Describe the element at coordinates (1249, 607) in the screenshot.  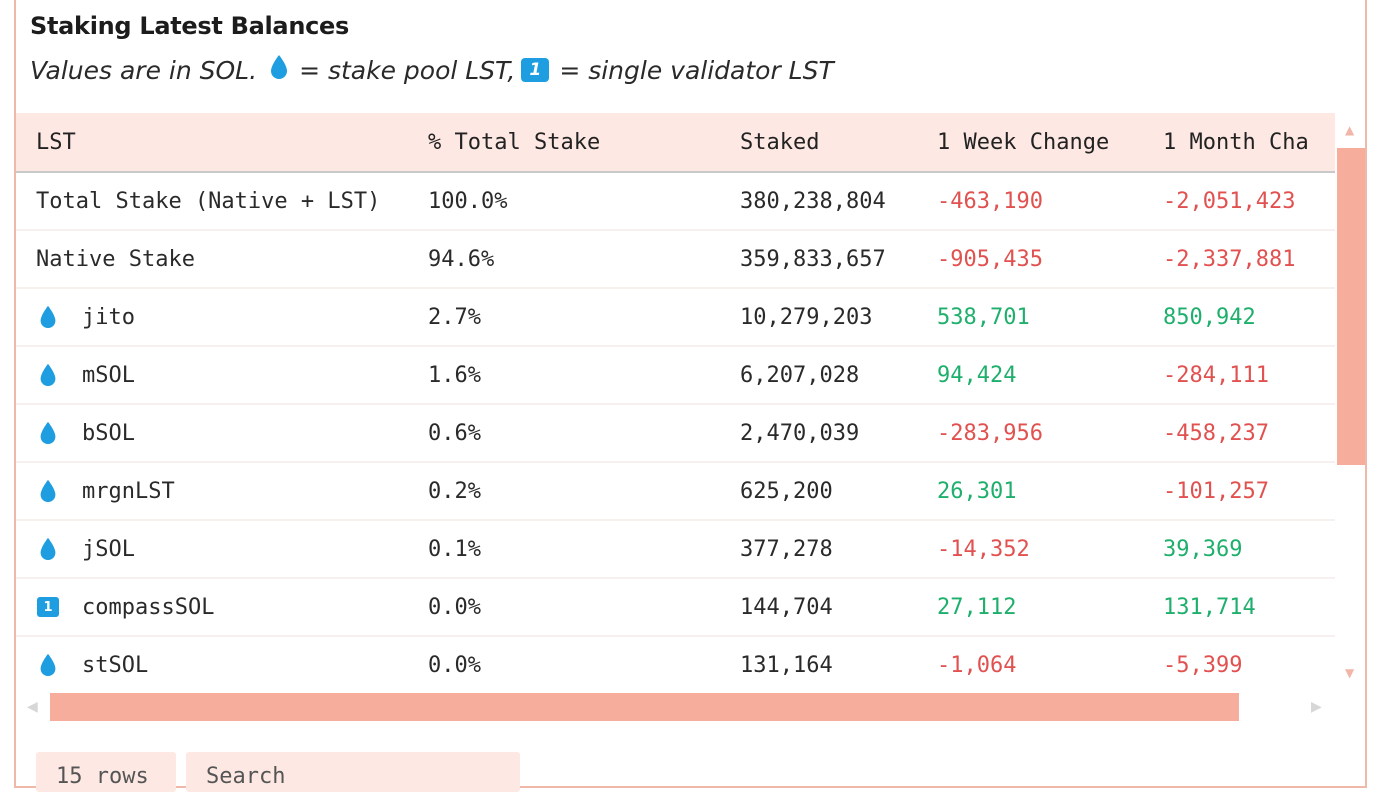
I see `cell-1-month-change: 131,714` at that location.